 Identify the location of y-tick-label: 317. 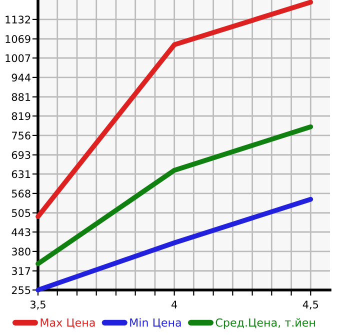
(21, 271).